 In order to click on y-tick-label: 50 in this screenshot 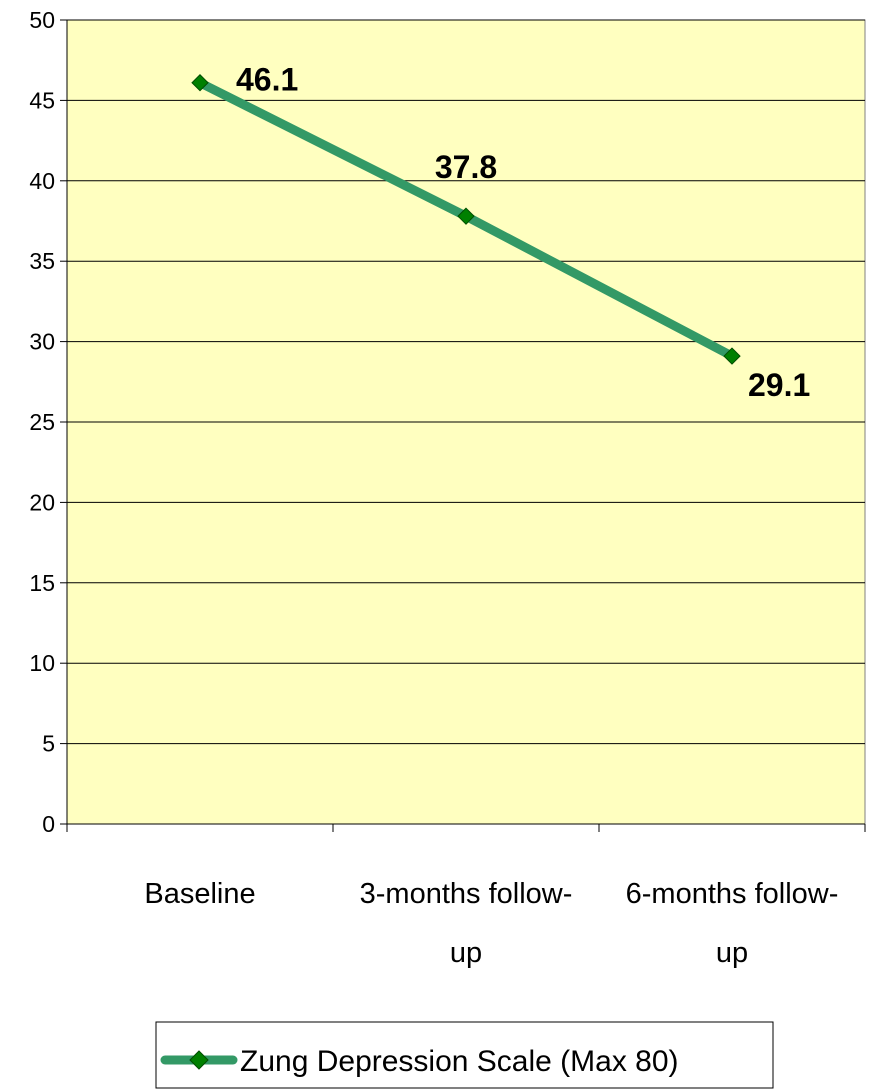, I will do `click(42, 20)`.